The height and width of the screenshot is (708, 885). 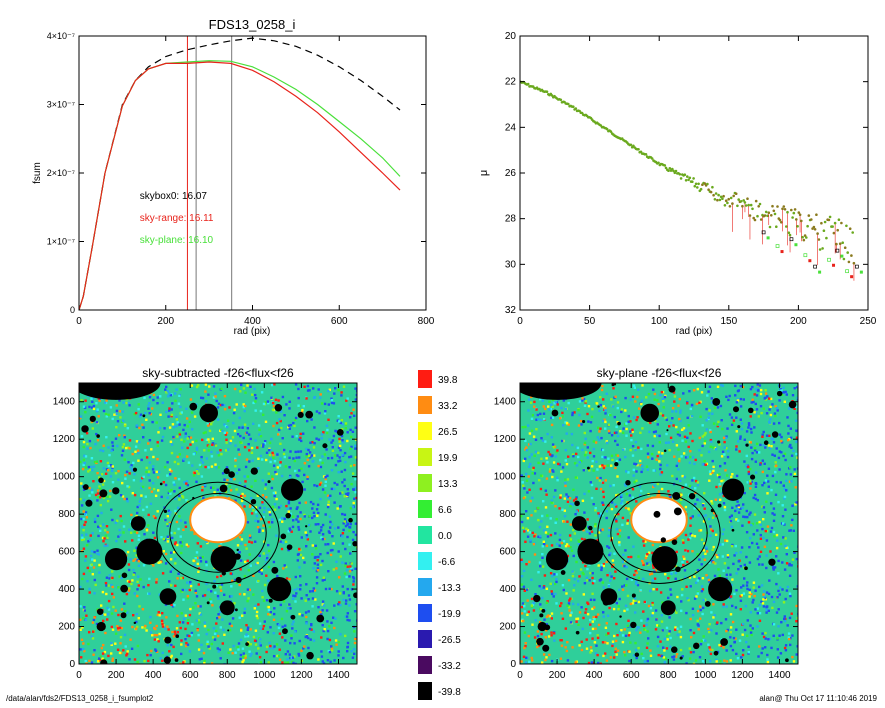 What do you see at coordinates (64, 439) in the screenshot?
I see `y-tick-label: 1200` at bounding box center [64, 439].